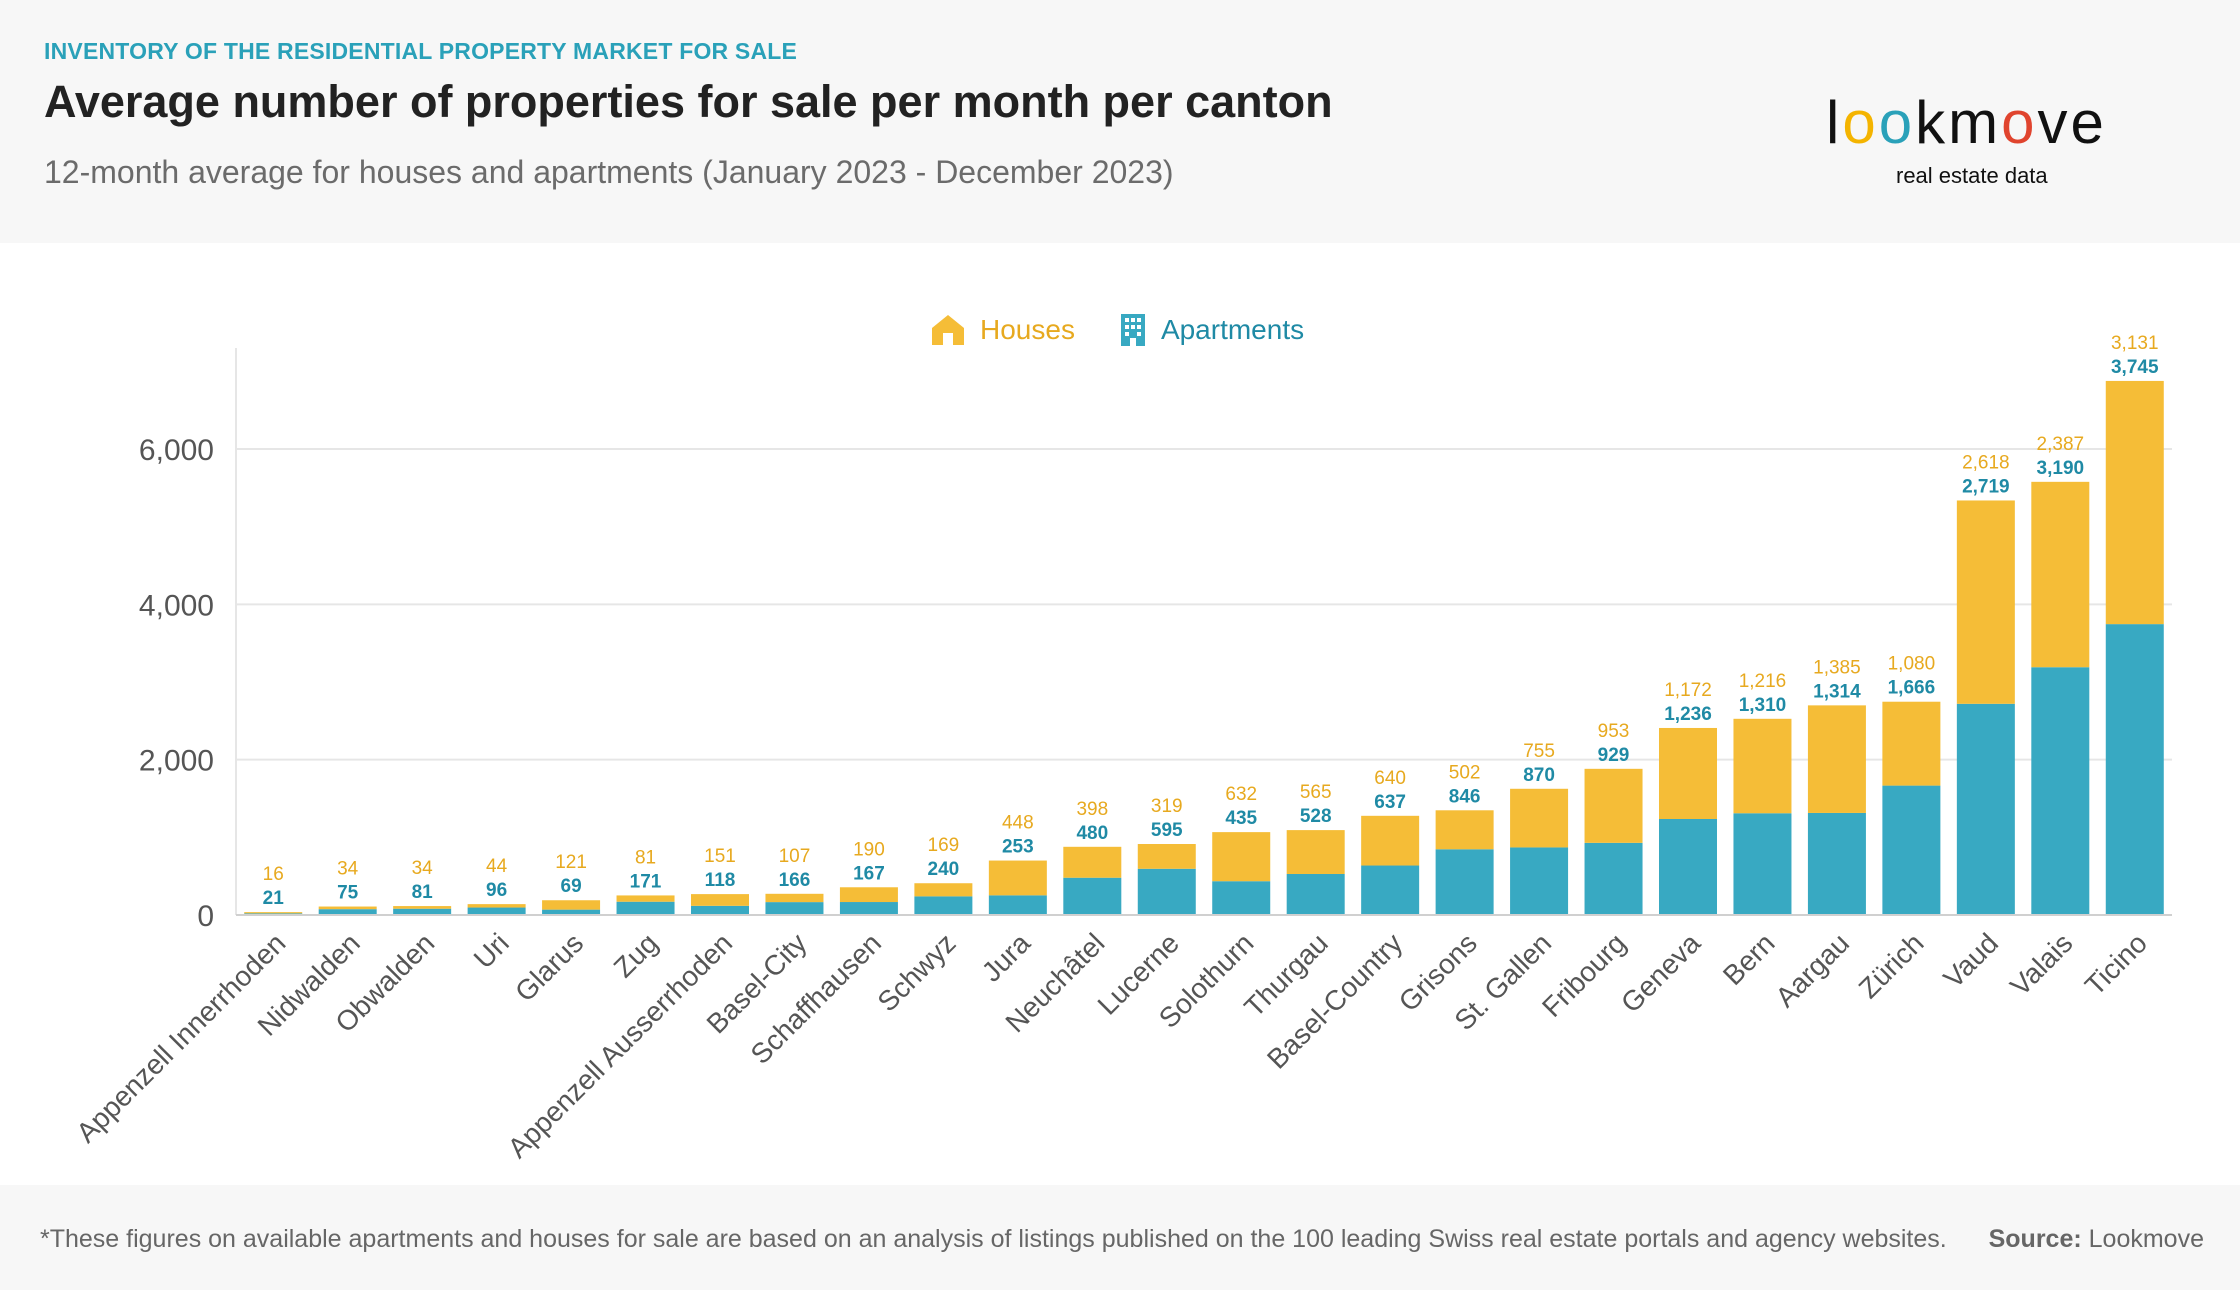 The width and height of the screenshot is (2240, 1290). What do you see at coordinates (916, 972) in the screenshot?
I see `x-tick-label: Schwyz` at bounding box center [916, 972].